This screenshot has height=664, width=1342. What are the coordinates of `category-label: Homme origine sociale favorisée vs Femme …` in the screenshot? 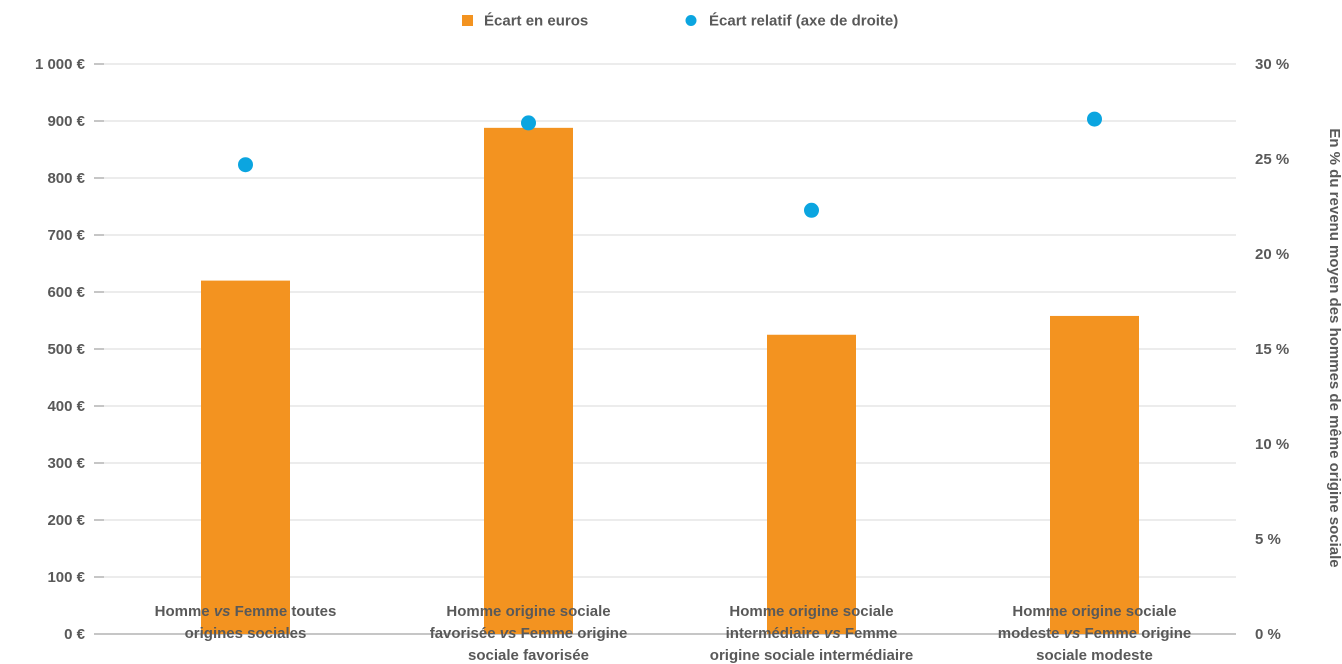 It's located at (529, 633).